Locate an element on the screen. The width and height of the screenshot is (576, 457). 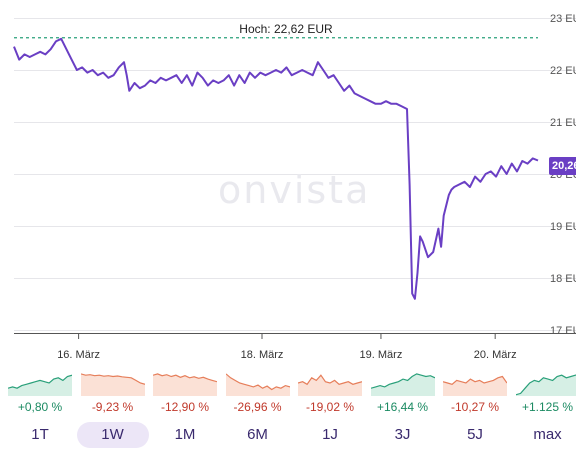
period-selector: 1T 1W 1M 6M 1J 3J 5J max is located at coordinates (288, 435).